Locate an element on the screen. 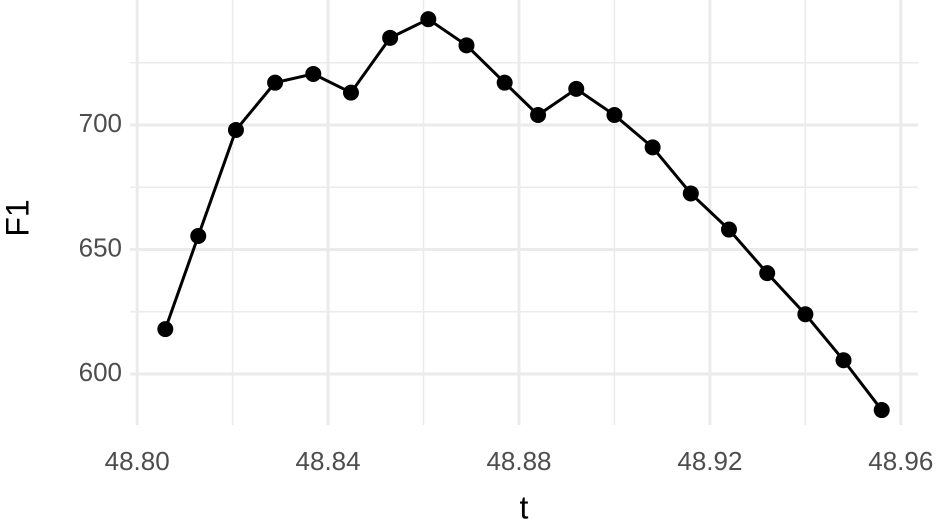 The image size is (940, 525). y-tick-label: 600 is located at coordinates (100, 372).